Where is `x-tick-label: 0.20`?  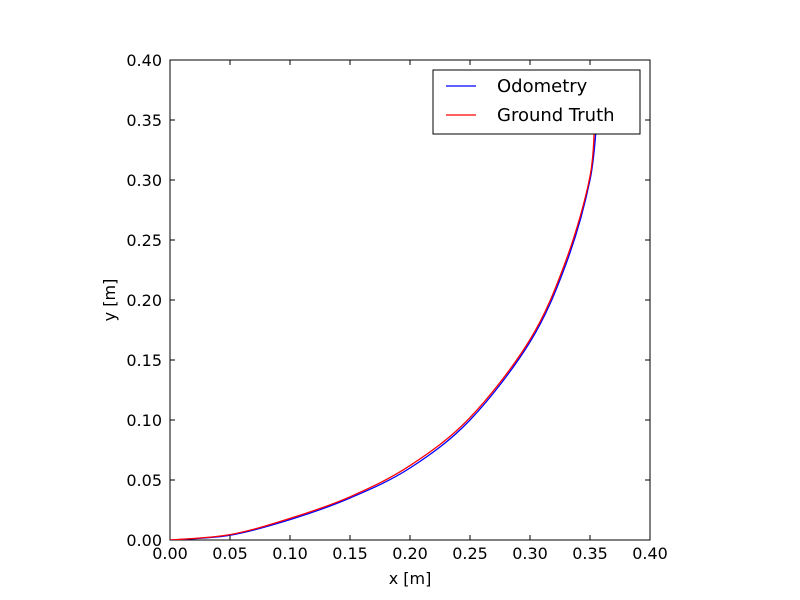
x-tick-label: 0.20 is located at coordinates (410, 553).